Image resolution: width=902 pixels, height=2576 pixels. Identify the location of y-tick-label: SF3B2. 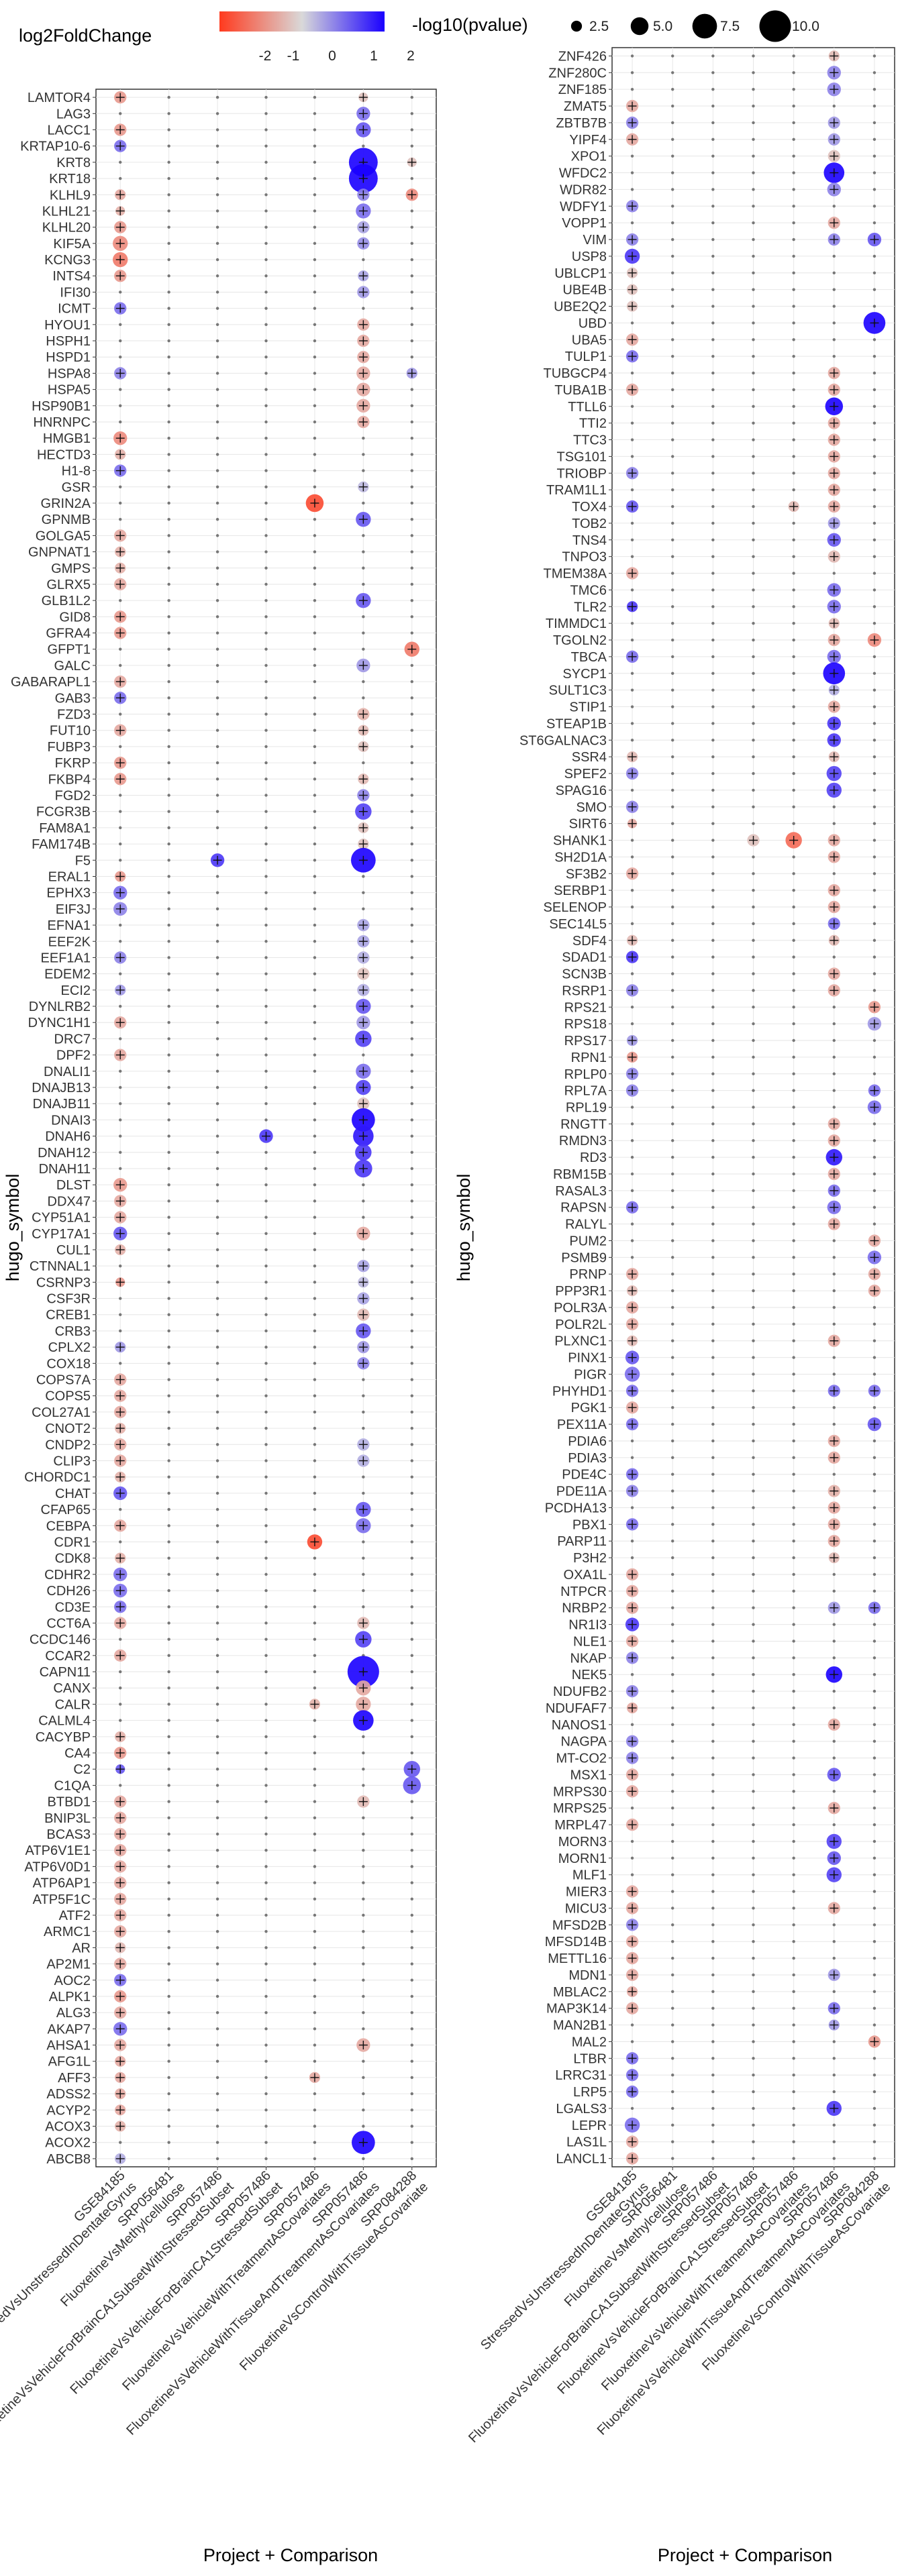
(586, 874).